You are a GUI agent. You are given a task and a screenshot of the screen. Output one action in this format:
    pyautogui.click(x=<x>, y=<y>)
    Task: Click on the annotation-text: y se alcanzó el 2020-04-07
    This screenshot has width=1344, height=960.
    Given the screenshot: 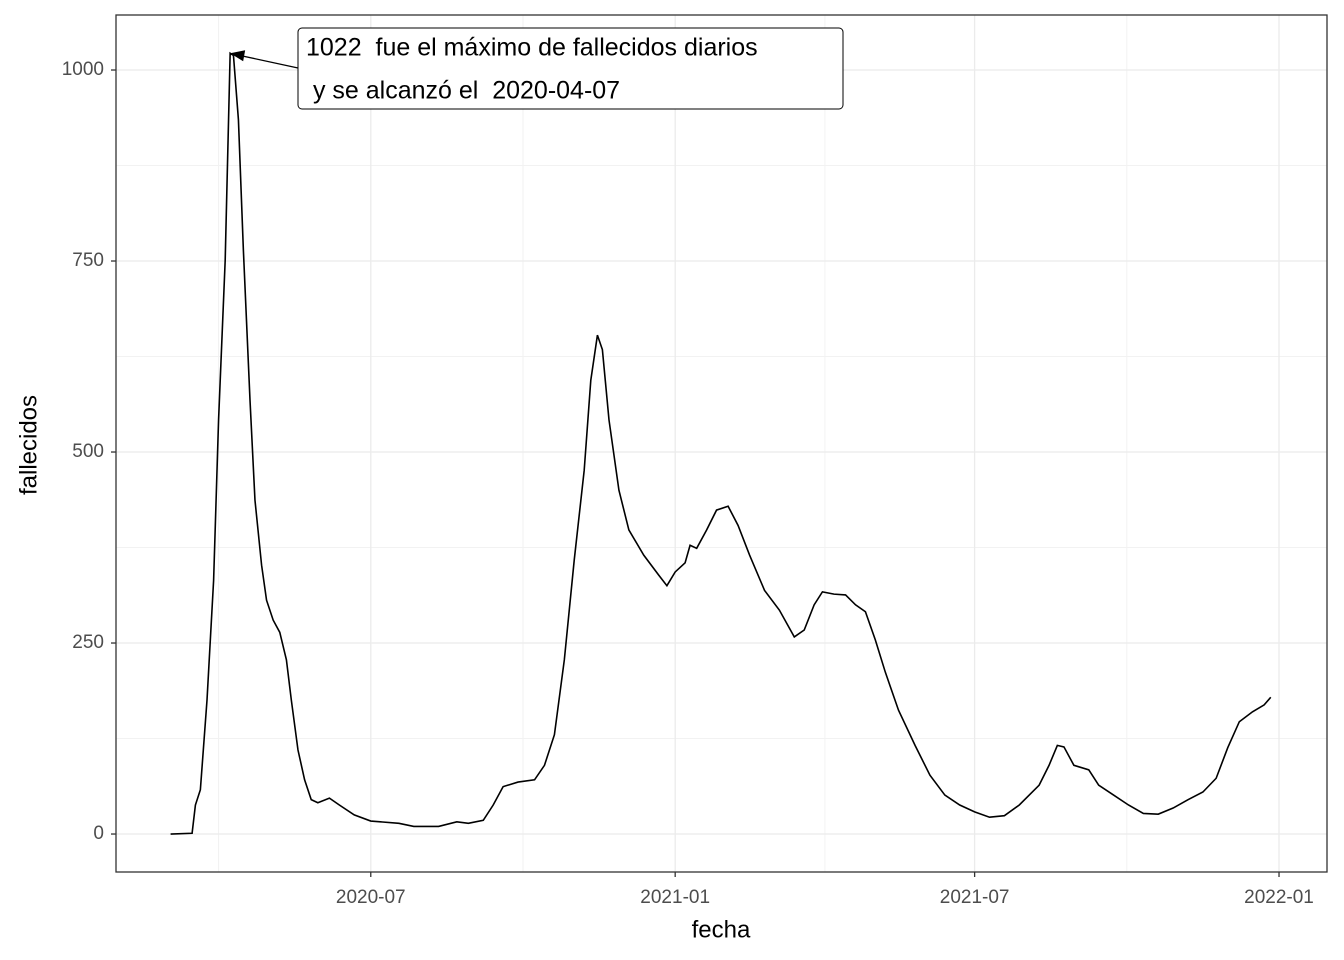 What is the action you would take?
    pyautogui.click(x=463, y=91)
    